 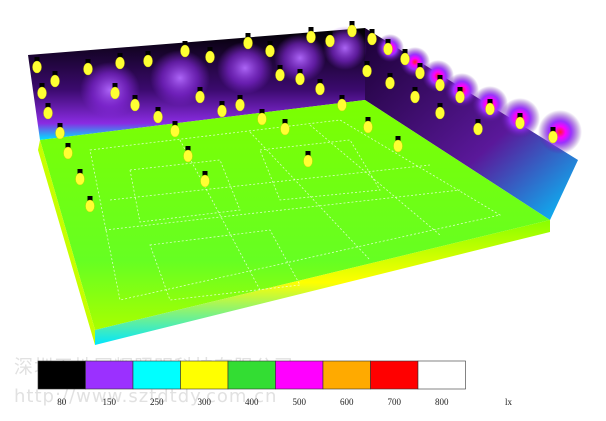 I want to click on legend-label: 800, so click(x=442, y=402).